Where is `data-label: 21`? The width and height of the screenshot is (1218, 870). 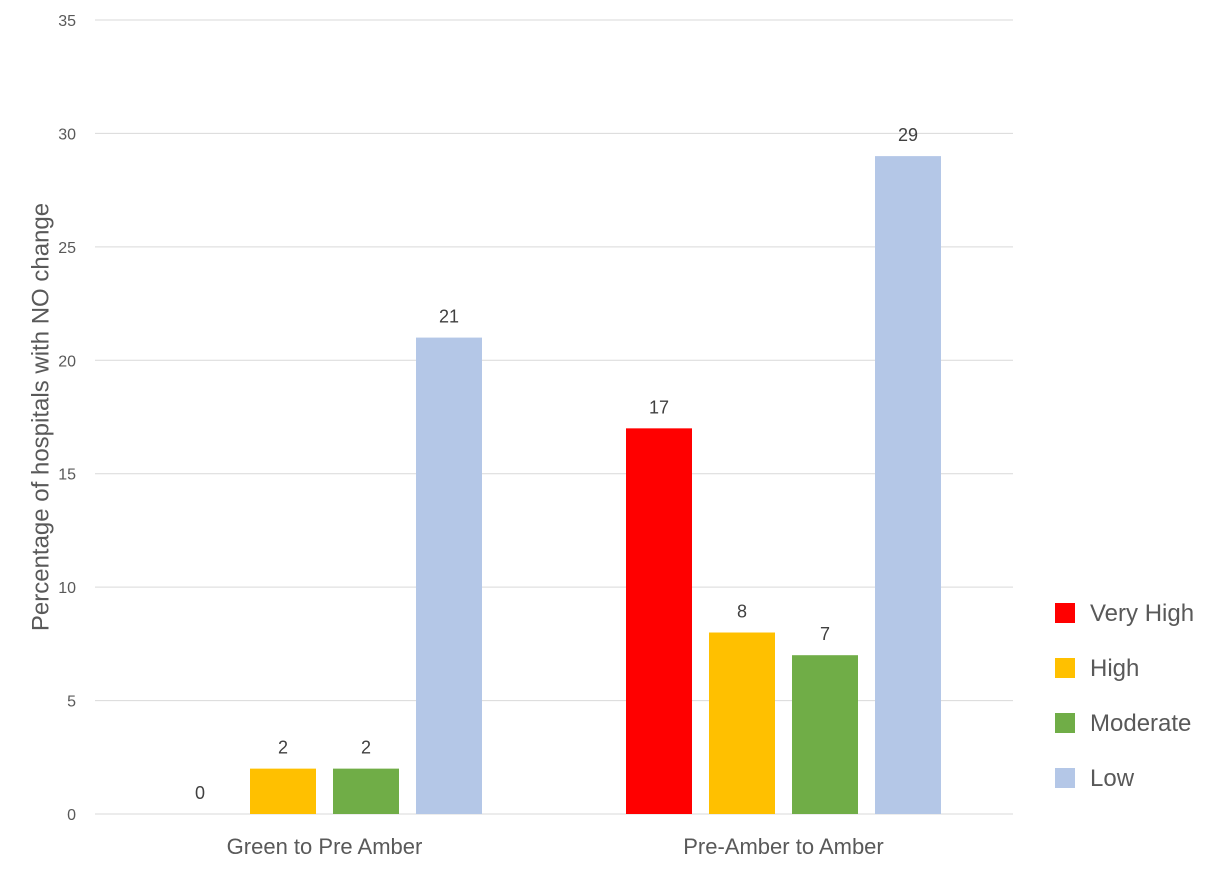 data-label: 21 is located at coordinates (449, 317).